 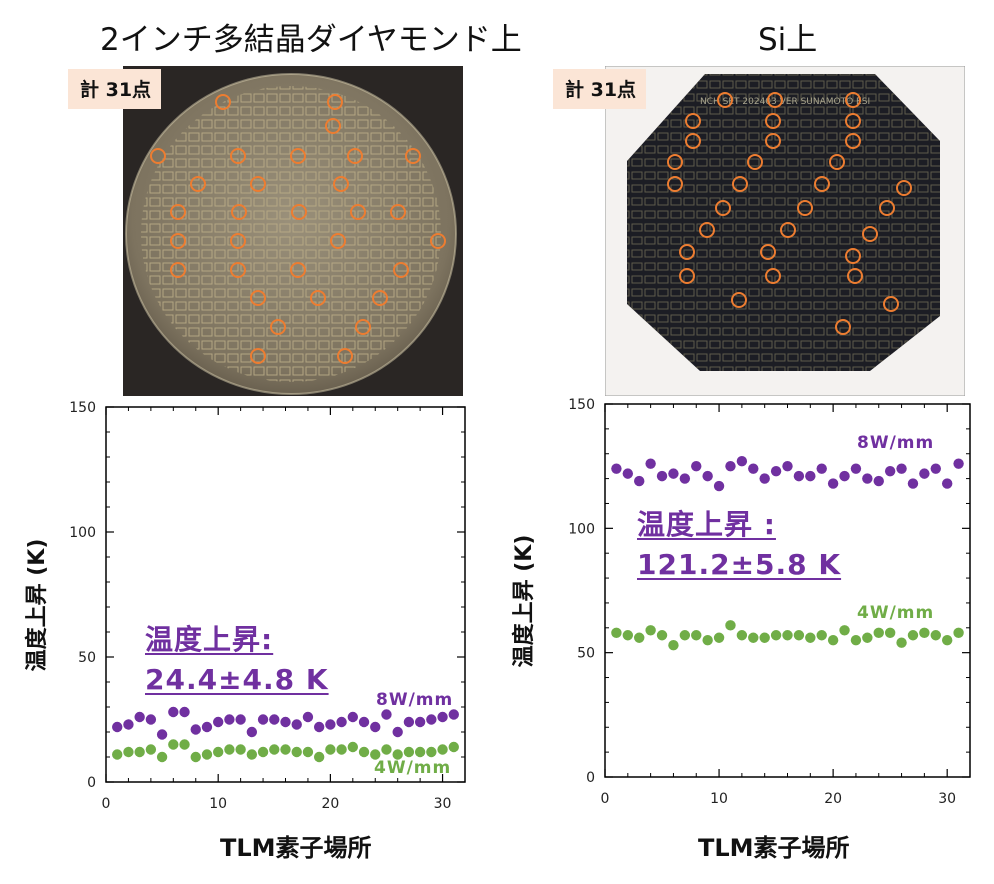 I want to click on left-y-tick-label: 50, so click(x=87, y=658).